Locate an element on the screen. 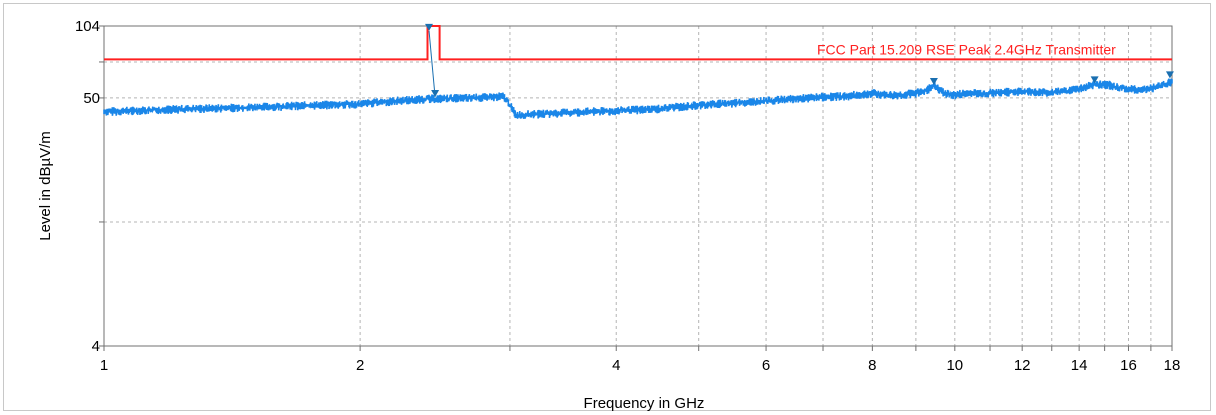 The width and height of the screenshot is (1216, 415). x-tick-label: 4 is located at coordinates (616, 365).